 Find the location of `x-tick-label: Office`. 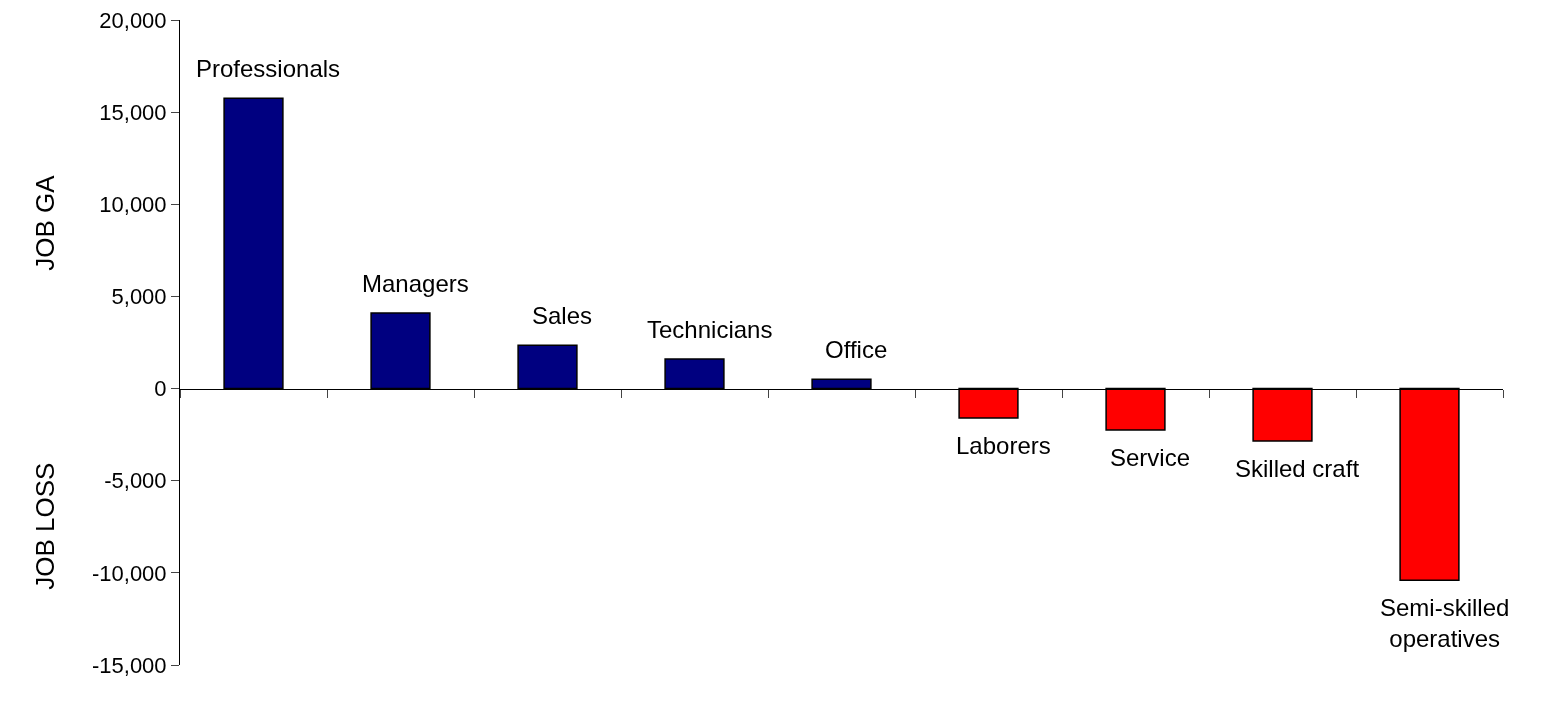

x-tick-label: Office is located at coordinates (856, 349).